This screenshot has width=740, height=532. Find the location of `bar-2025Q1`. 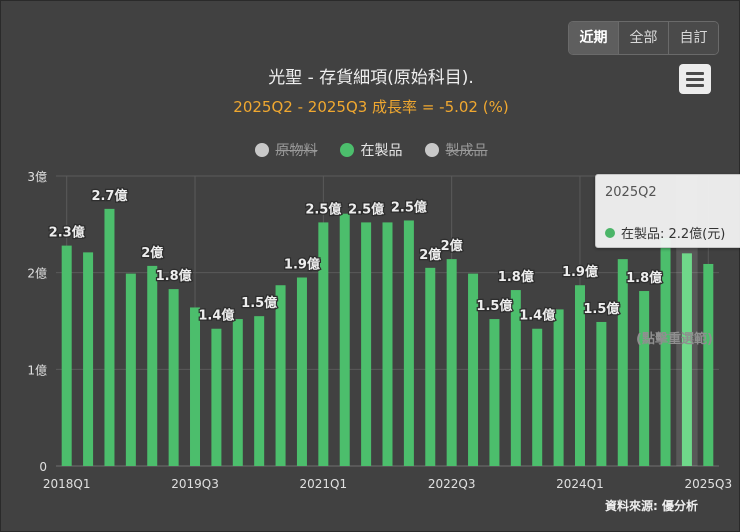

bar-2025Q1 is located at coordinates (665, 351).